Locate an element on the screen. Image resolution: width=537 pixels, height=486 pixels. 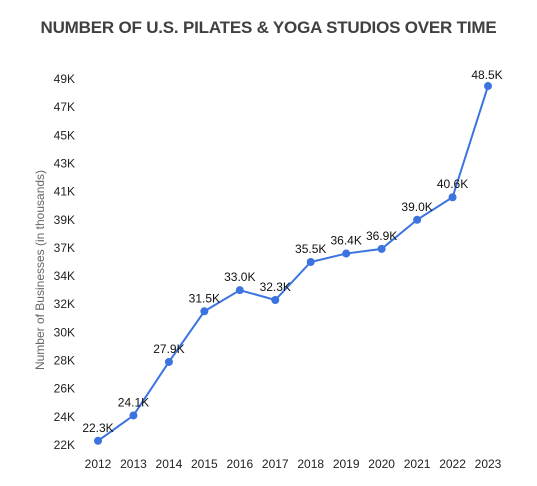
data-label: 24.1K is located at coordinates (133, 402).